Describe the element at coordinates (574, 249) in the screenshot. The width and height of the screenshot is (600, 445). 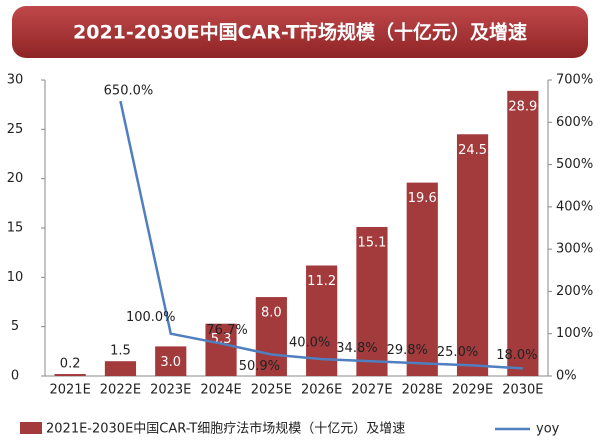
I see `y2-tick-label: 300%` at that location.